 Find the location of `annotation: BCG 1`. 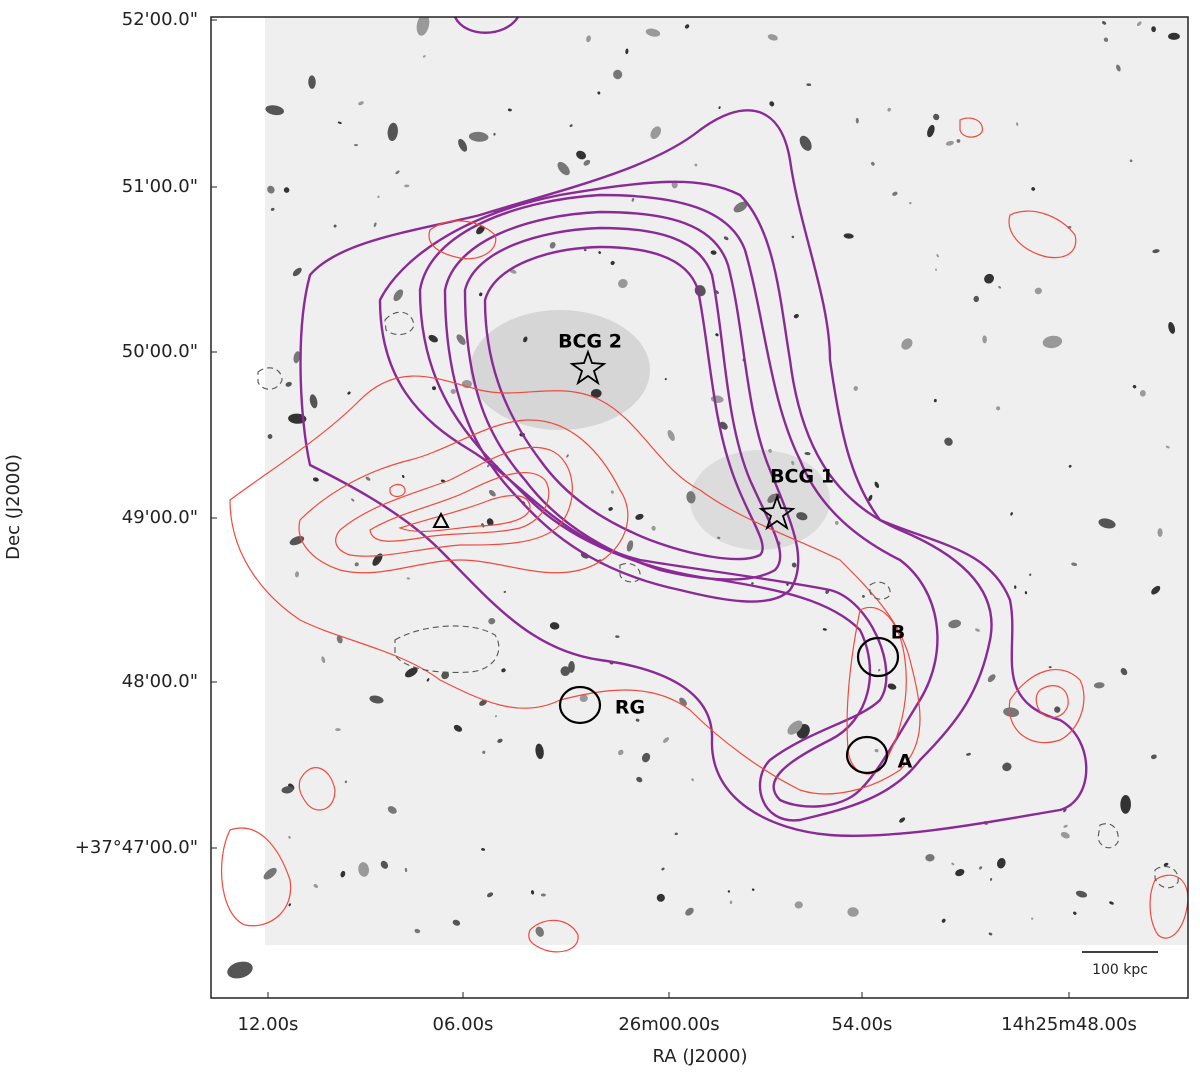

annotation: BCG 1 is located at coordinates (802, 477).